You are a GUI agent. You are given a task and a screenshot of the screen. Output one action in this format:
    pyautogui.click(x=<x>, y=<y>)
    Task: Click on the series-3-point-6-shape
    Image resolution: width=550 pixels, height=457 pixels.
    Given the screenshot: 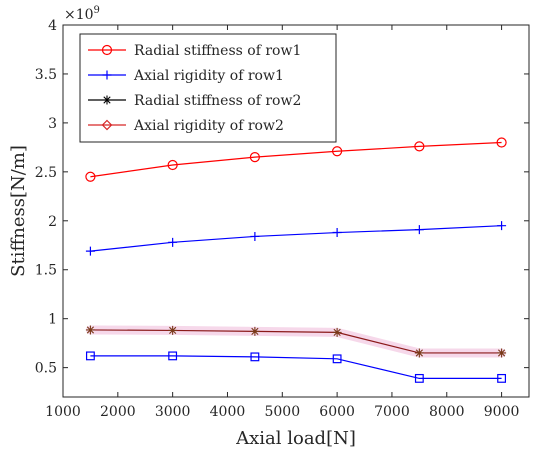 What is the action you would take?
    pyautogui.click(x=502, y=353)
    